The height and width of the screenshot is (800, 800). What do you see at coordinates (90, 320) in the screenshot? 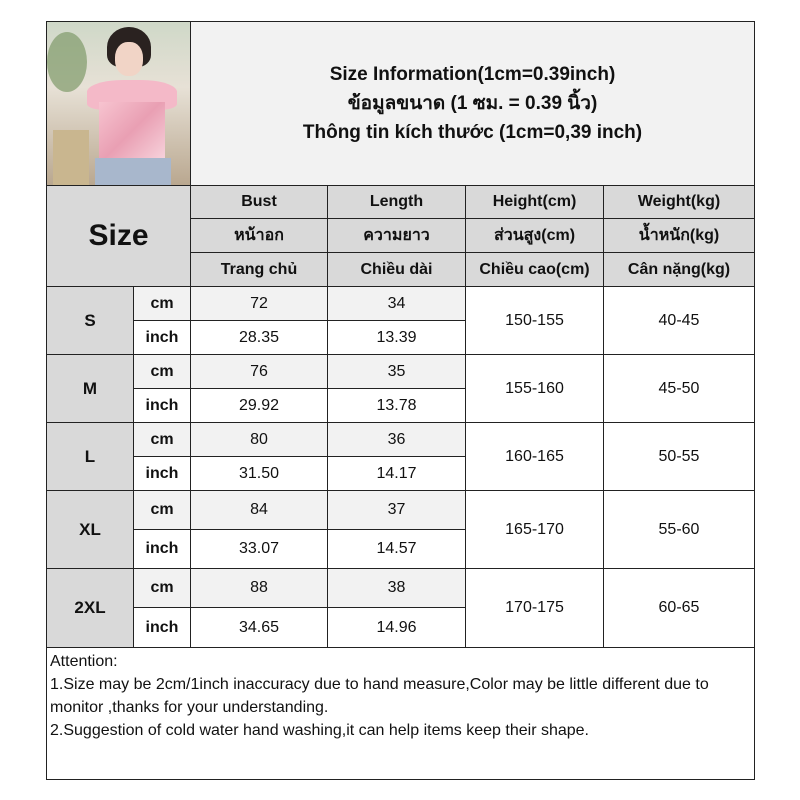
I see `size-label: S` at bounding box center [90, 320].